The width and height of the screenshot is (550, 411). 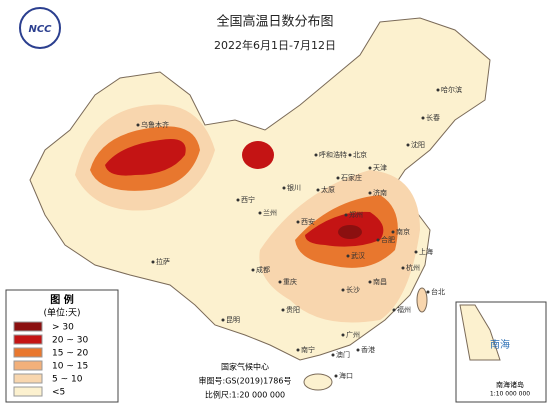 I want to click on city-label: 福州, so click(x=404, y=309).